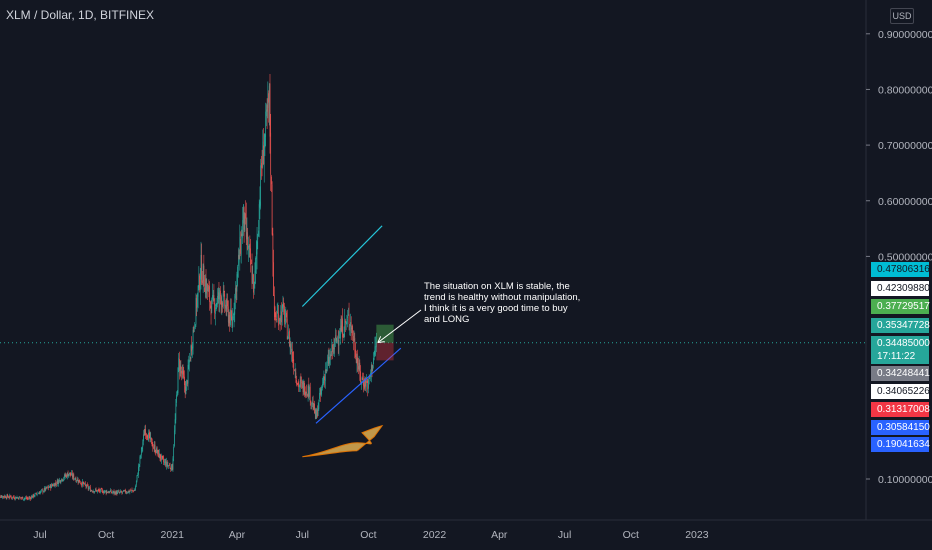 This screenshot has height=550, width=932. Describe the element at coordinates (900, 409) in the screenshot. I see `price-tag: 0.31317008` at that location.